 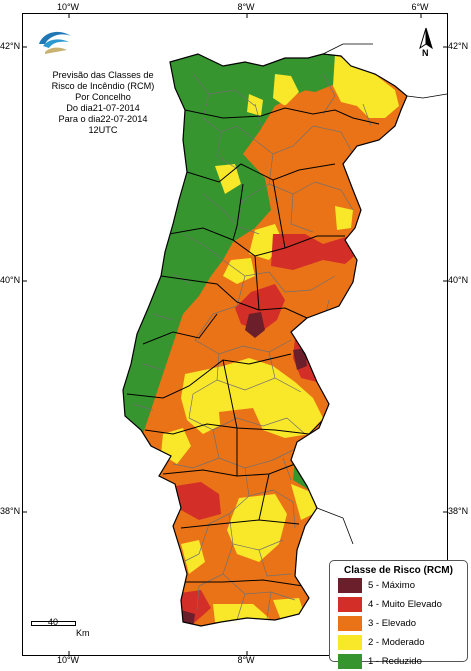 I want to click on title-line: 12UTC, so click(x=103, y=130).